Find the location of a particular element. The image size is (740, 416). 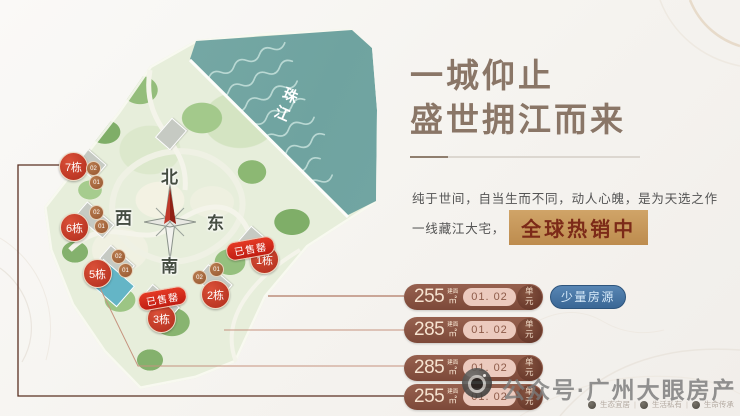

hot-sale-badge: 全球热销中 is located at coordinates (579, 227).